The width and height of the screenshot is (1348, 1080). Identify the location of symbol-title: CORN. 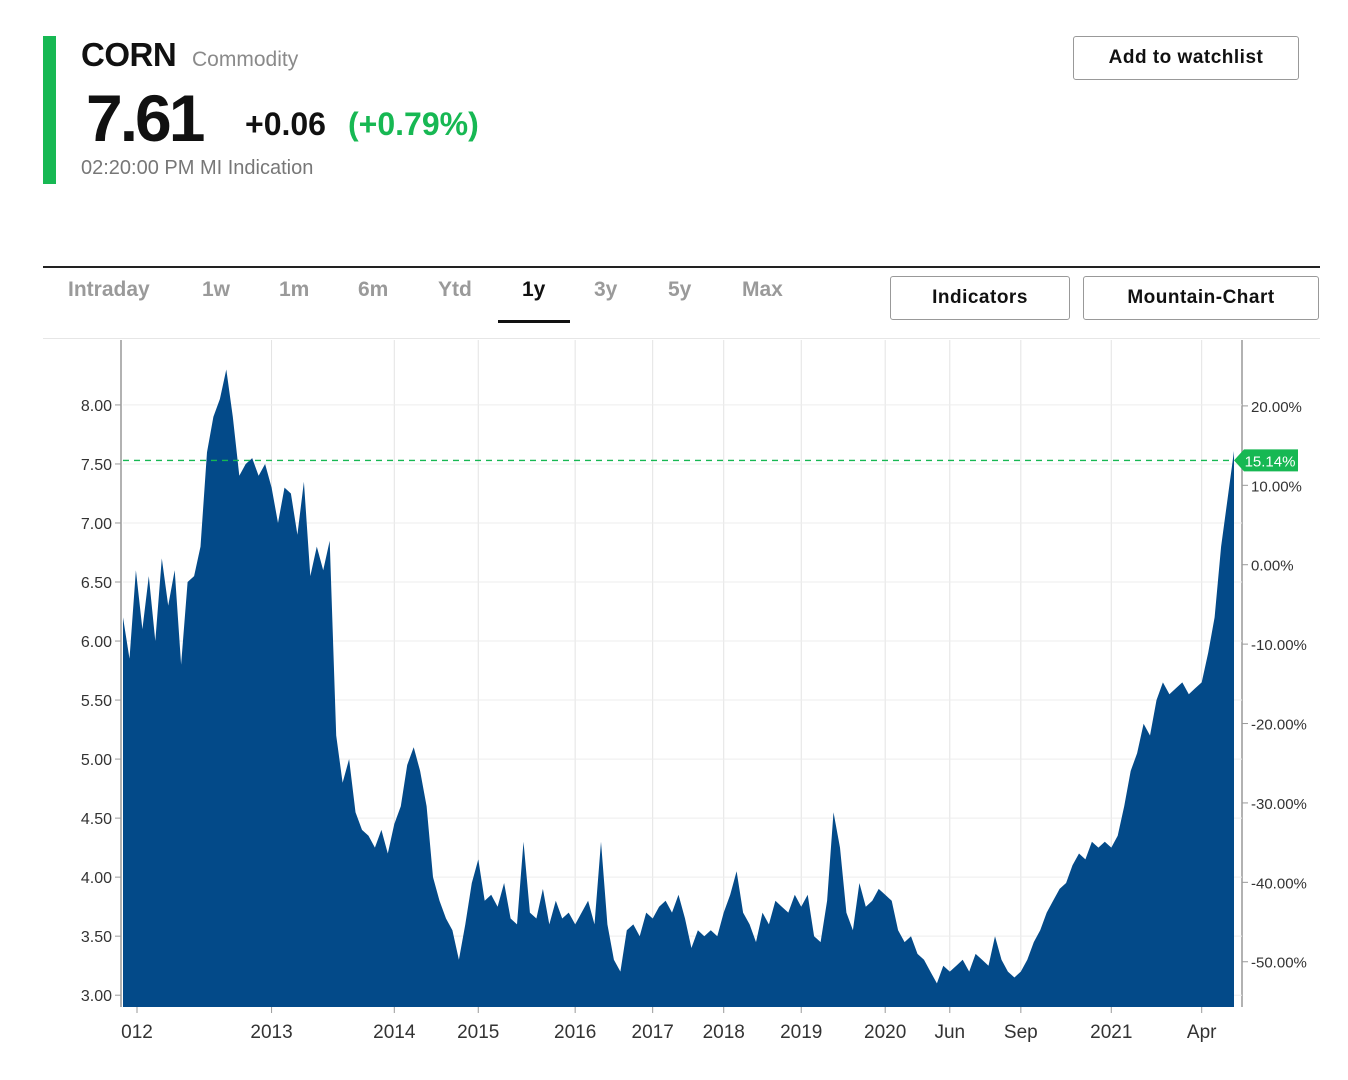
(129, 54).